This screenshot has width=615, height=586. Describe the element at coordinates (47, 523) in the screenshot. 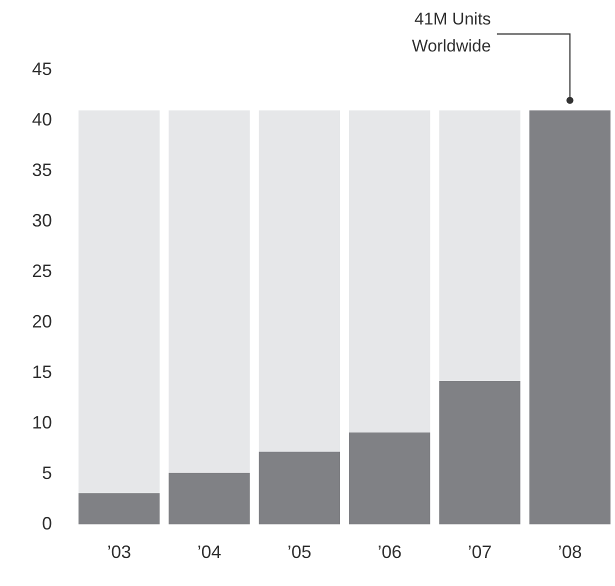

I see `y-tick-label: 0` at that location.